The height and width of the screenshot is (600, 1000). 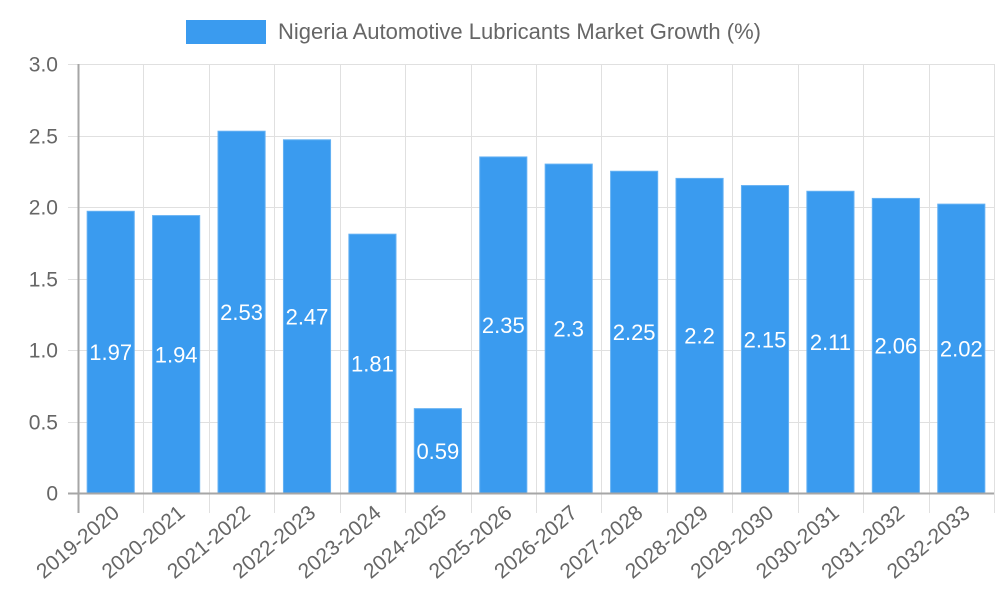 I want to click on bar-value-label: 2.25, so click(x=634, y=332).